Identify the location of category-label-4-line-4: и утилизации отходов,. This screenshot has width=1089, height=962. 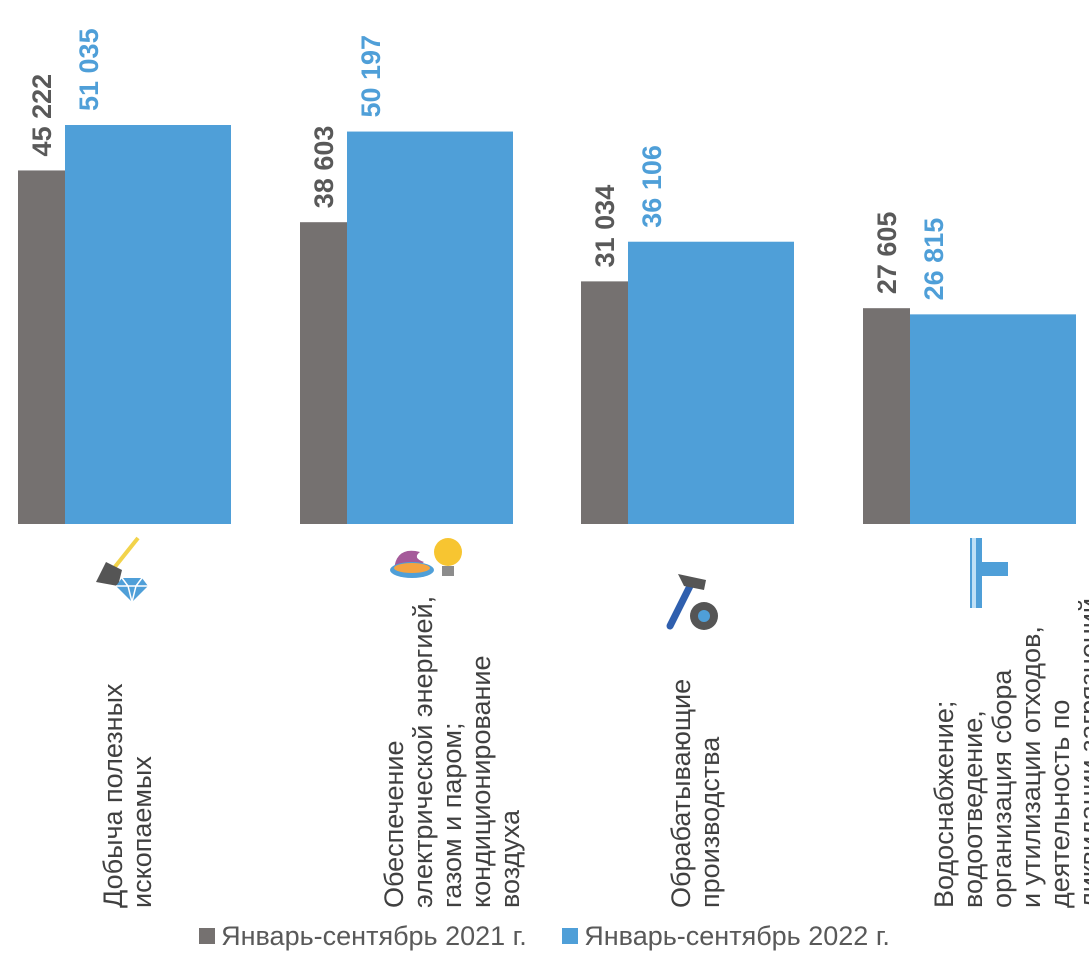
(1031, 767).